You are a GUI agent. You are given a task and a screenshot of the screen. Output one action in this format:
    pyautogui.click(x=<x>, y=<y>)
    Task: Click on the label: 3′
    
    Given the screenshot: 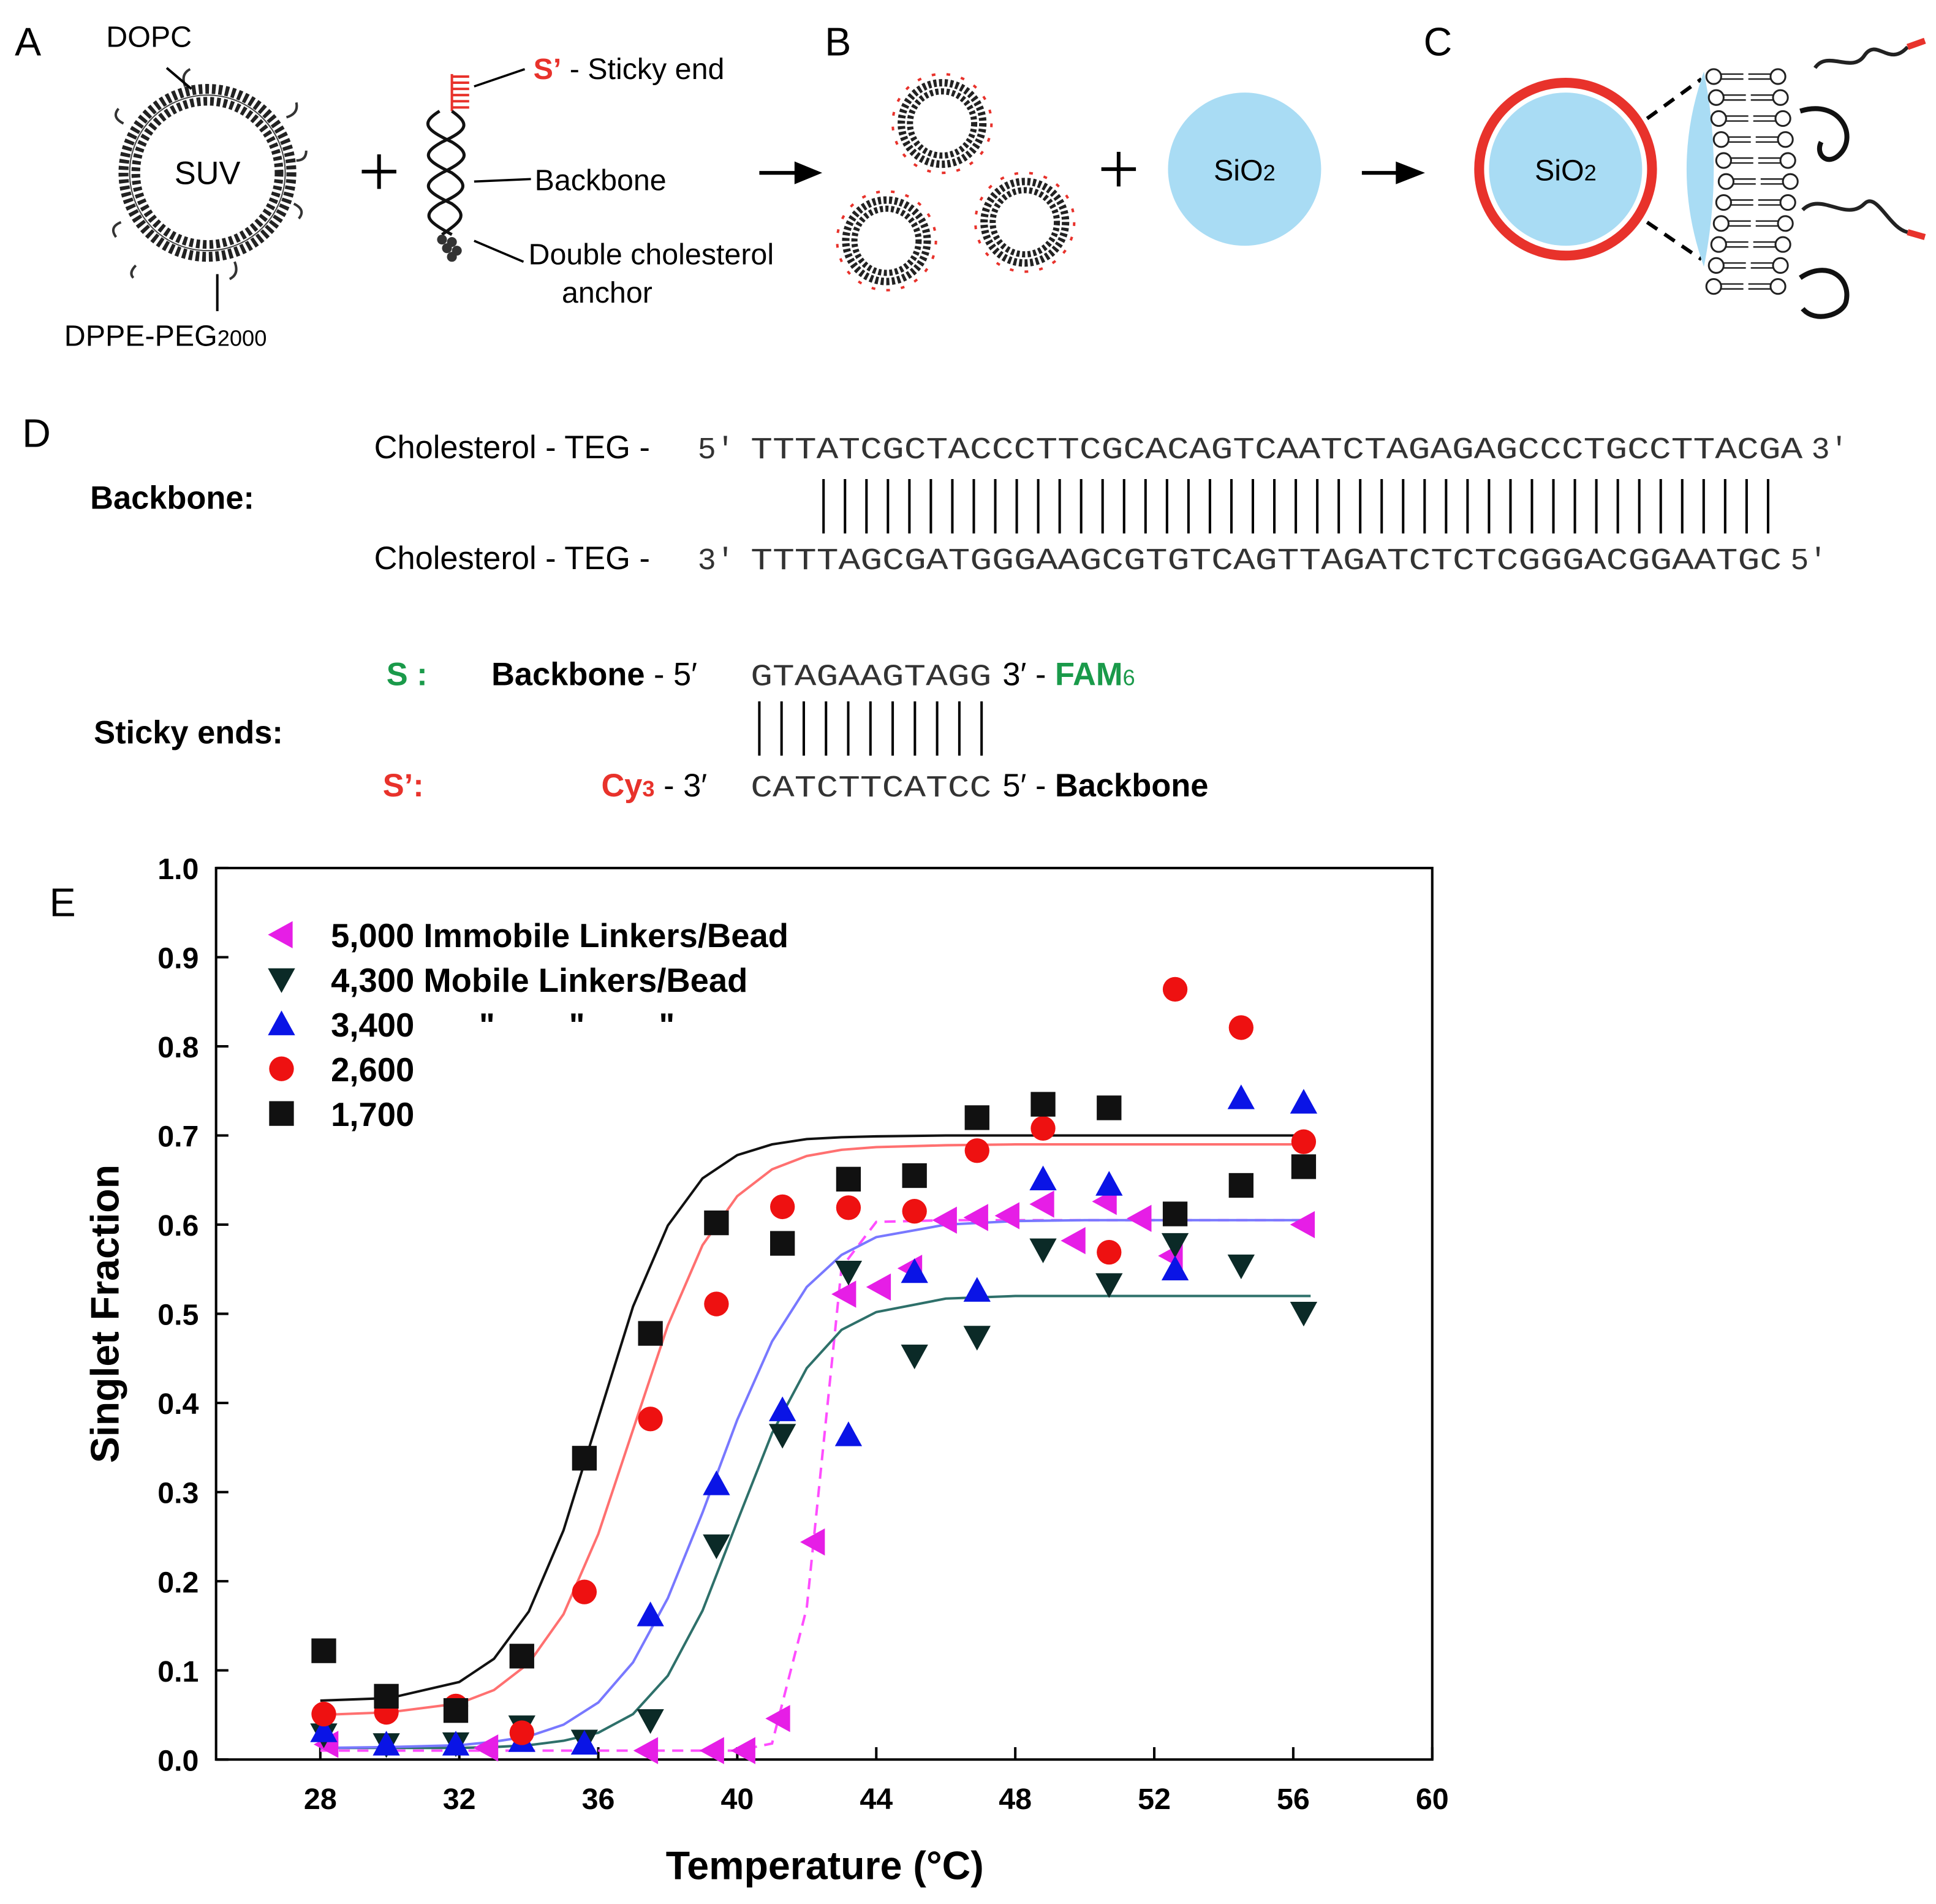 What is the action you would take?
    pyautogui.click(x=717, y=561)
    